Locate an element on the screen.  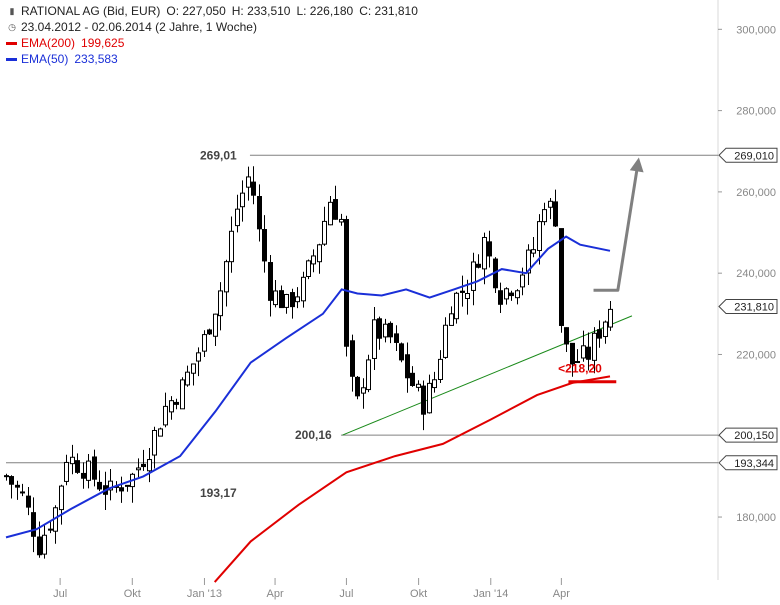
ema200-swatch is located at coordinates (11, 43).